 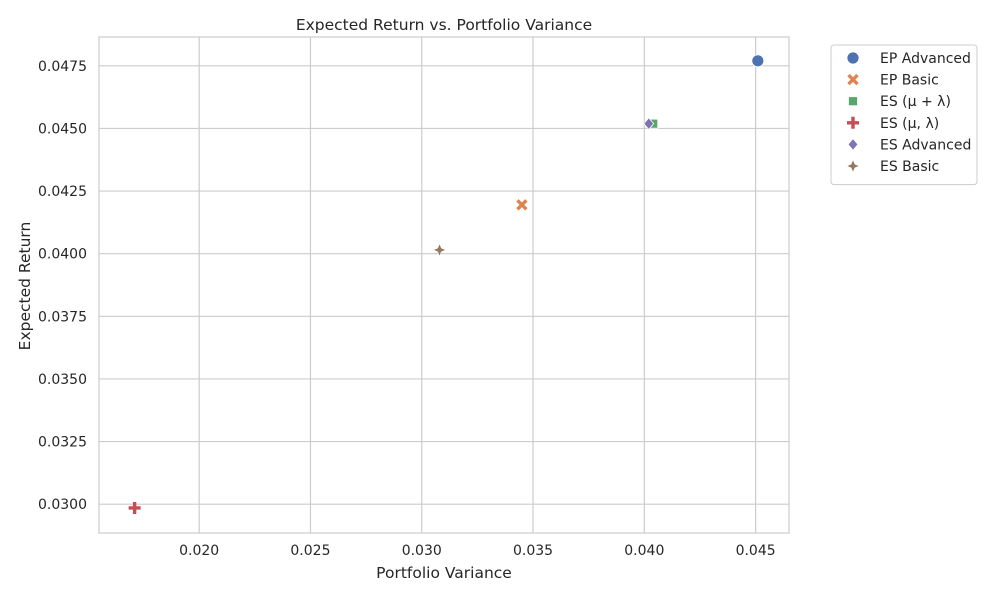 I want to click on legend-label: EP Basic, so click(x=909, y=81).